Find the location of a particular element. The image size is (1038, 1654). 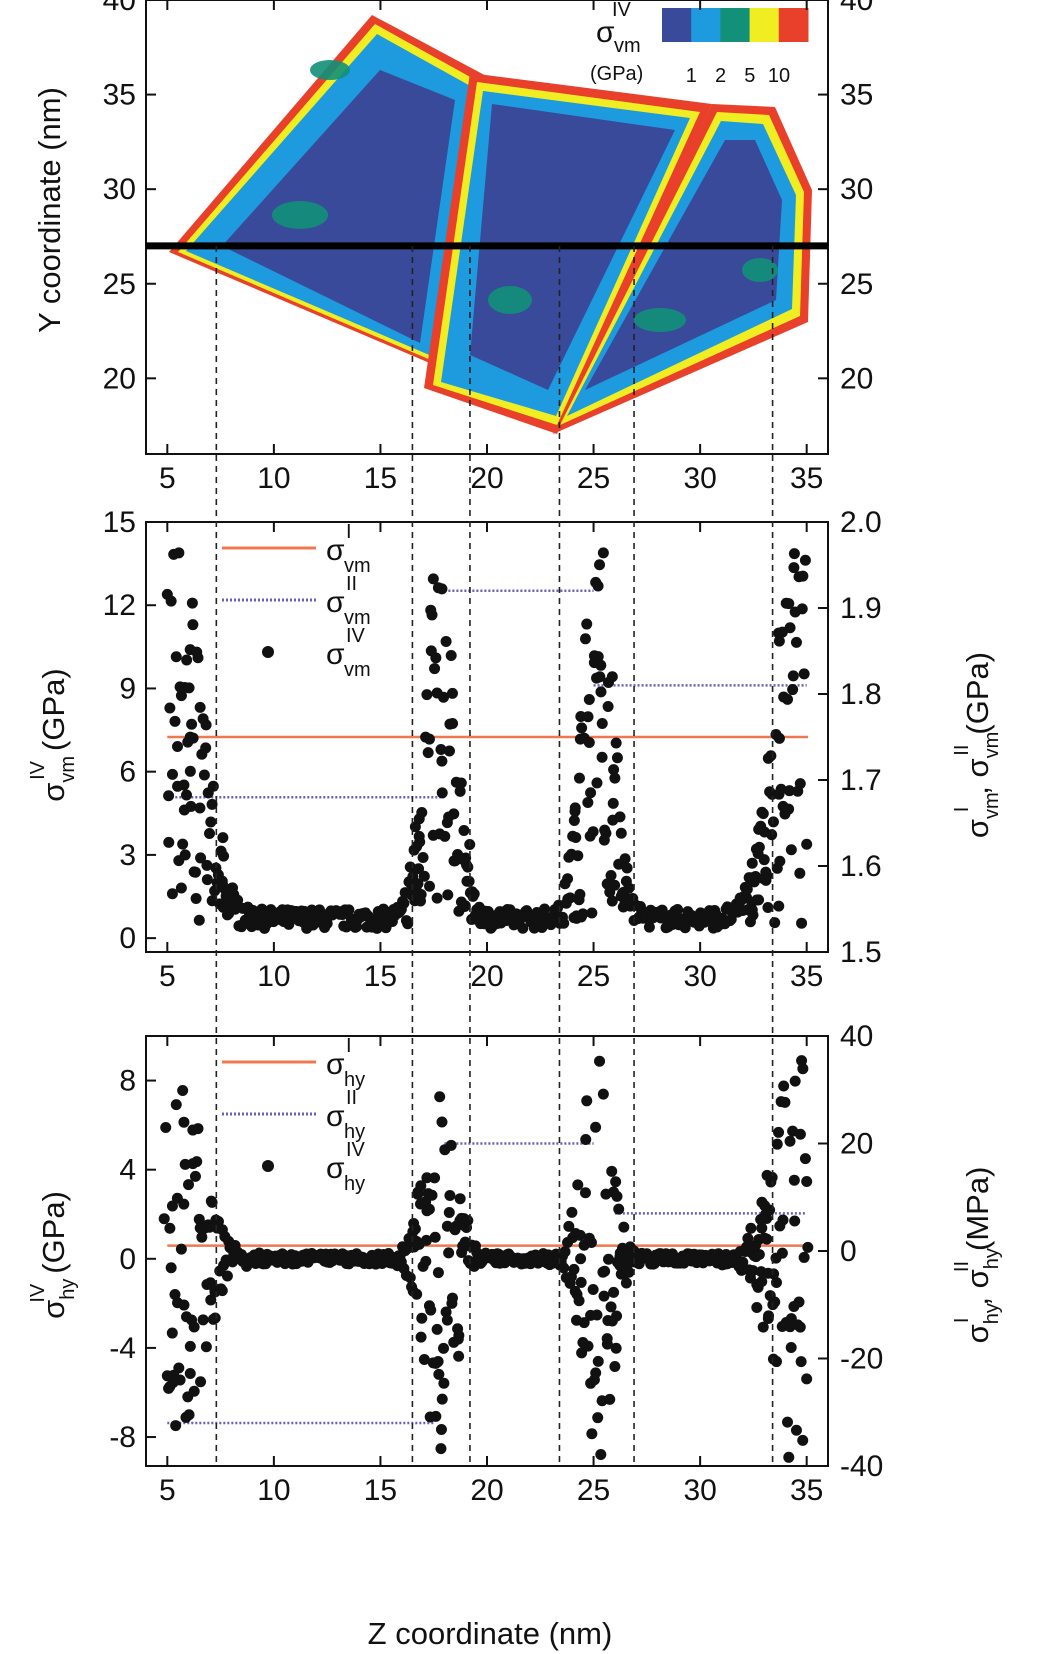

colorbar-swatches is located at coordinates (735, 25).